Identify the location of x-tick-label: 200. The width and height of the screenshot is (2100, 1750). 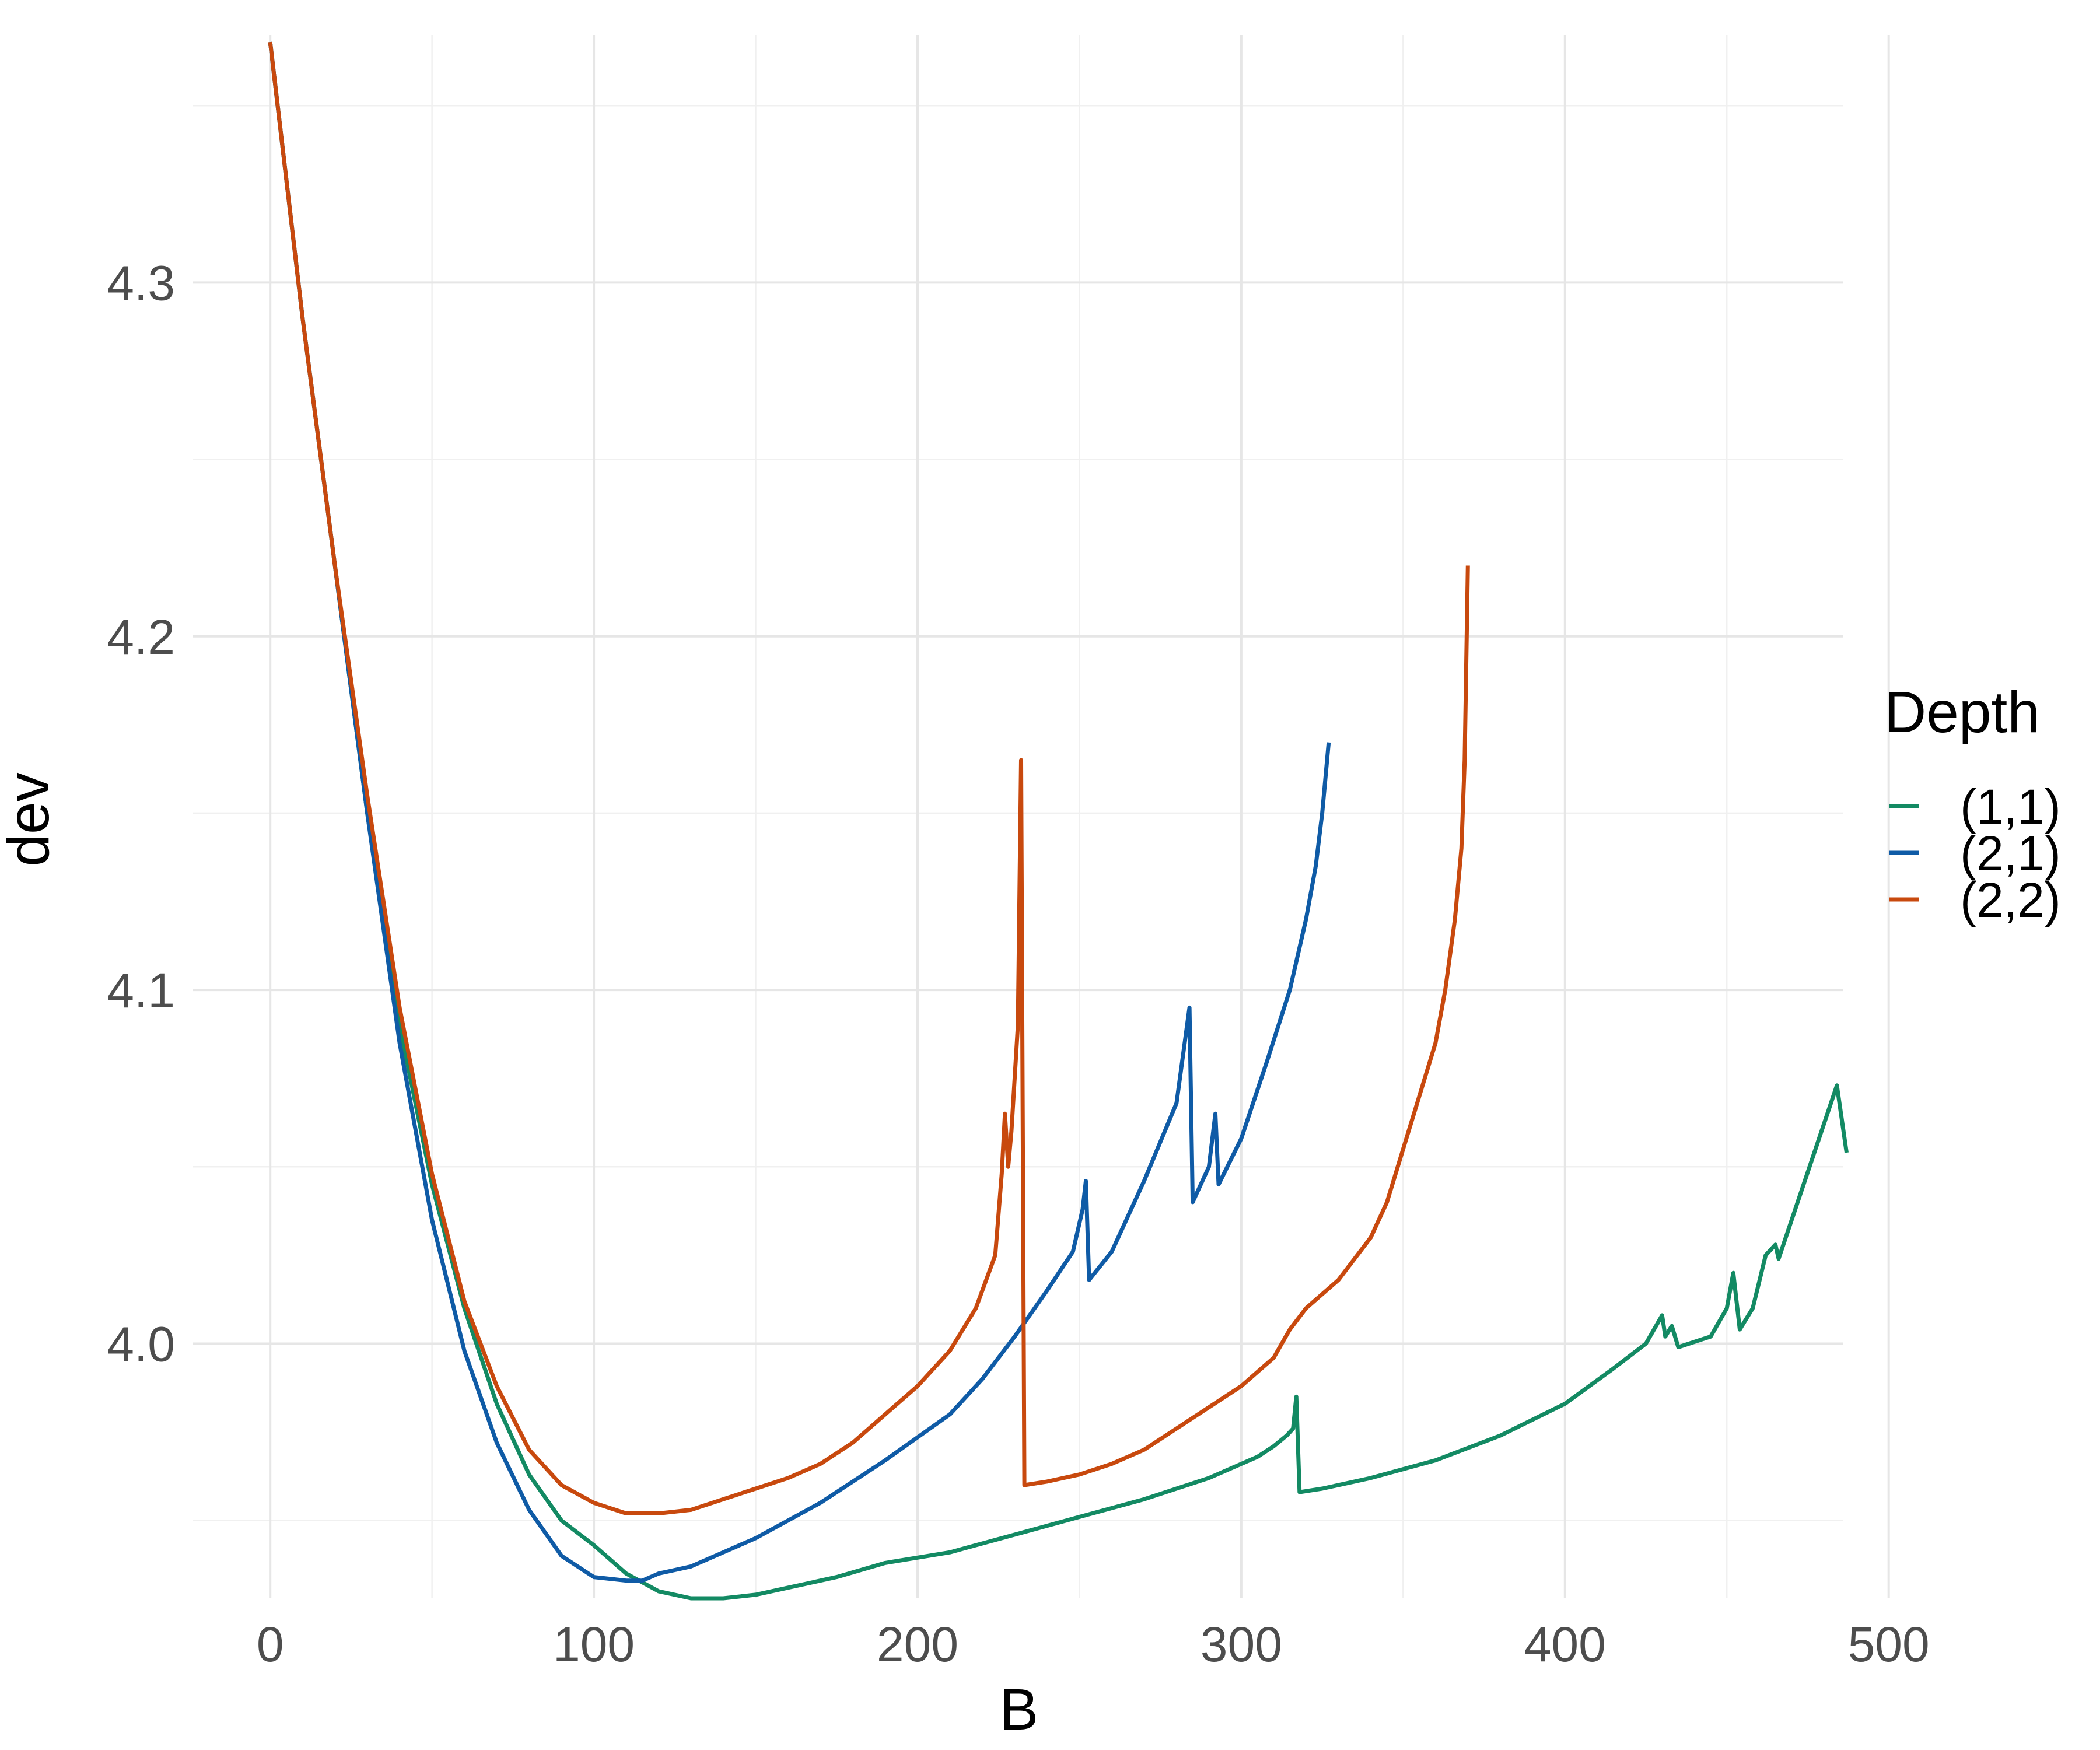
(917, 1644).